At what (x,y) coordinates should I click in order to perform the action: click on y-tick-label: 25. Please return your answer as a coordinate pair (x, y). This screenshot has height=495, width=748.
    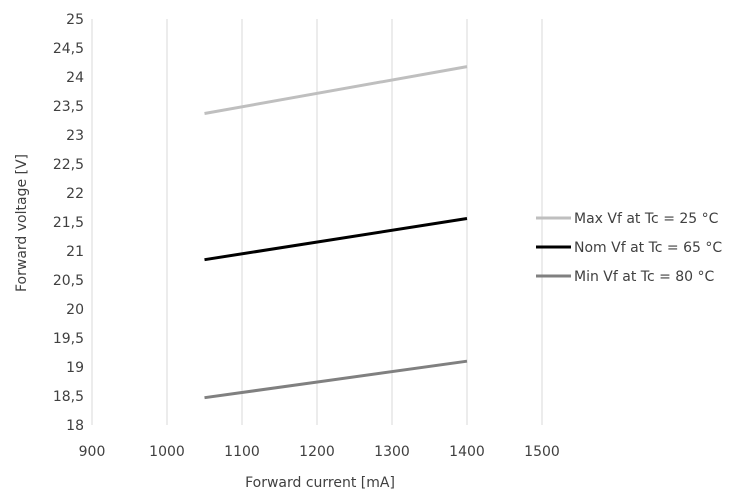
    Looking at the image, I should click on (75, 20).